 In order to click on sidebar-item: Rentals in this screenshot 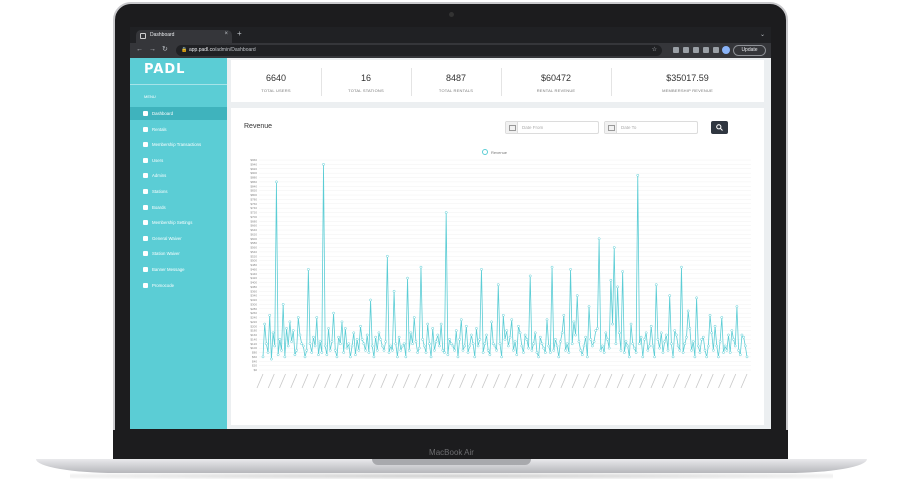, I will do `click(178, 129)`.